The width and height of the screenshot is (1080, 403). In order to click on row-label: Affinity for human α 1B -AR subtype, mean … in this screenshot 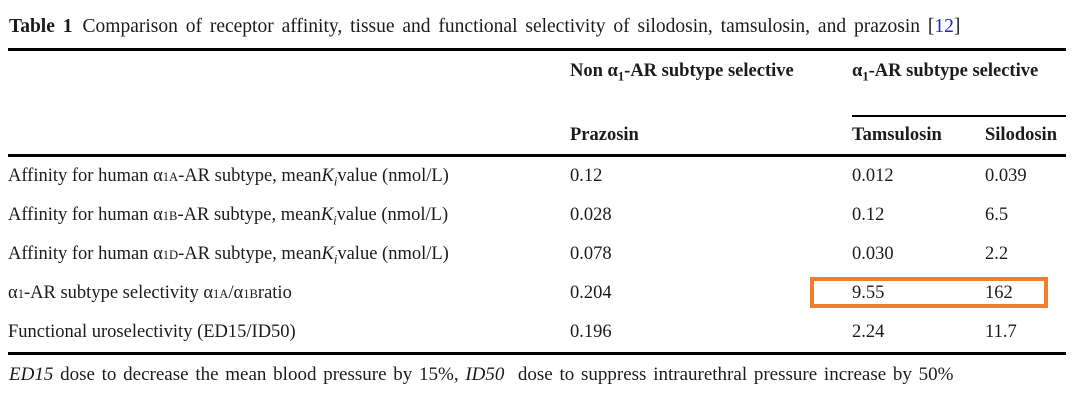, I will do `click(228, 216)`.